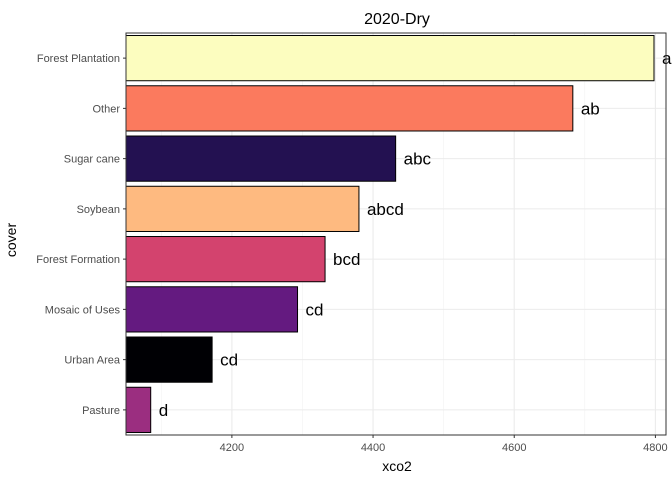 This screenshot has width=672, height=480. What do you see at coordinates (444, 444) in the screenshot?
I see `x-axis-ticks: 4200 4400 4600 4800` at bounding box center [444, 444].